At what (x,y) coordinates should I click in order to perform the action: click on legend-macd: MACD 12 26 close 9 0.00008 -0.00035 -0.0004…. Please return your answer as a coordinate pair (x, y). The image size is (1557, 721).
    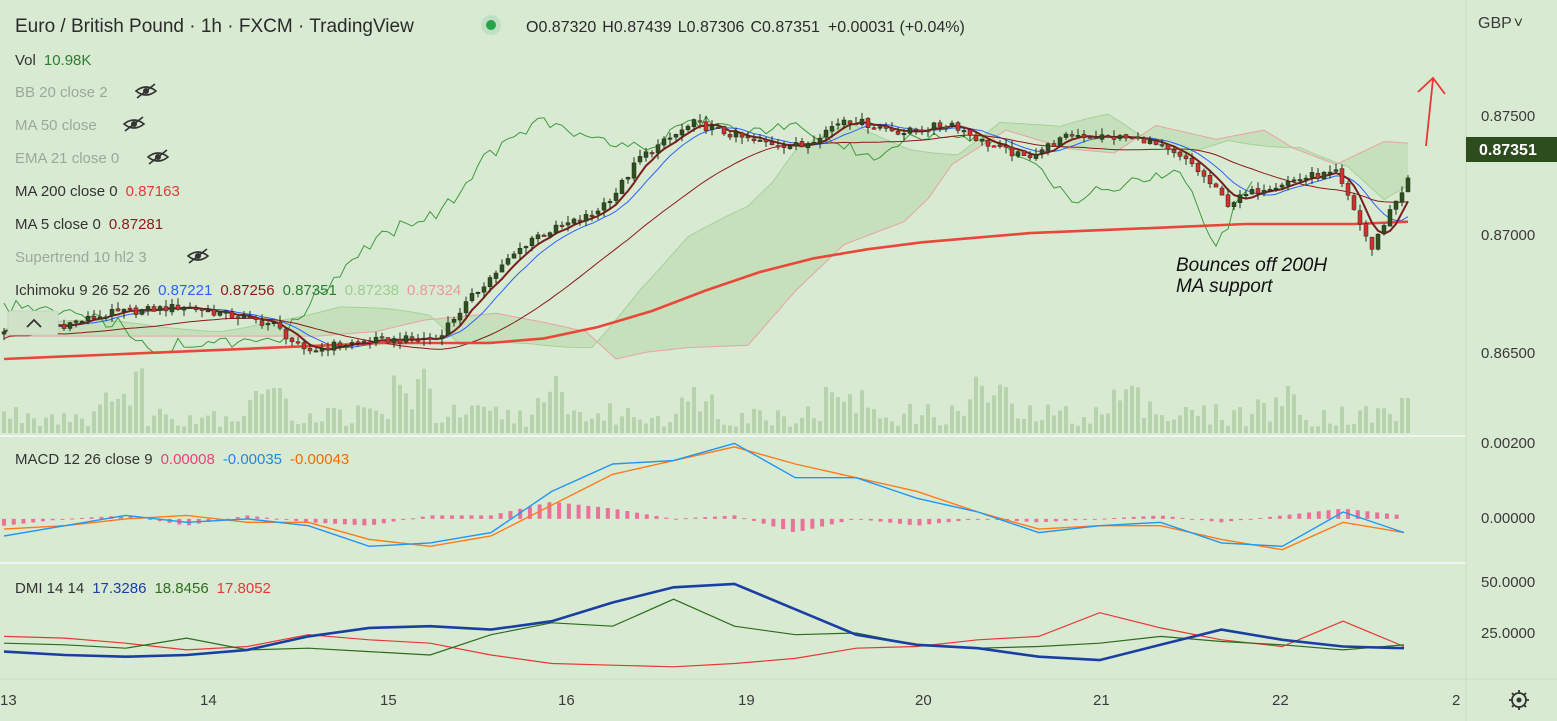
    Looking at the image, I should click on (182, 459).